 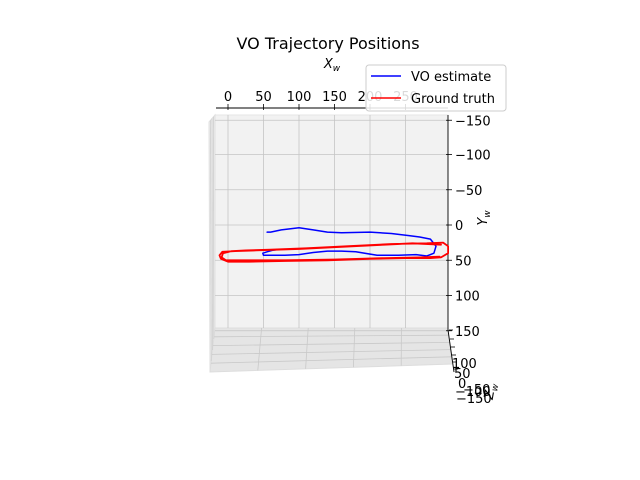 I want to click on y-tick-label: 100, so click(x=467, y=297).